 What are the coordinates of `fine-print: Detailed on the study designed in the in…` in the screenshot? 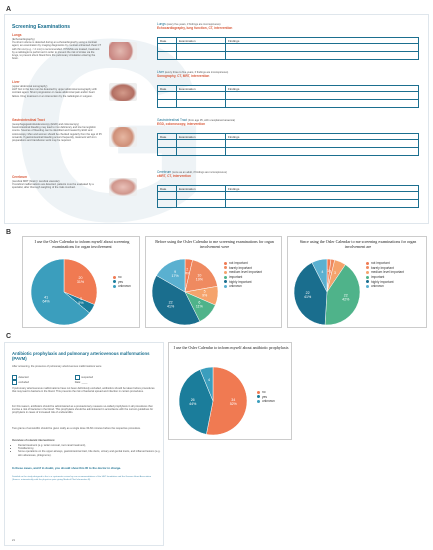 It's located at (82, 478).